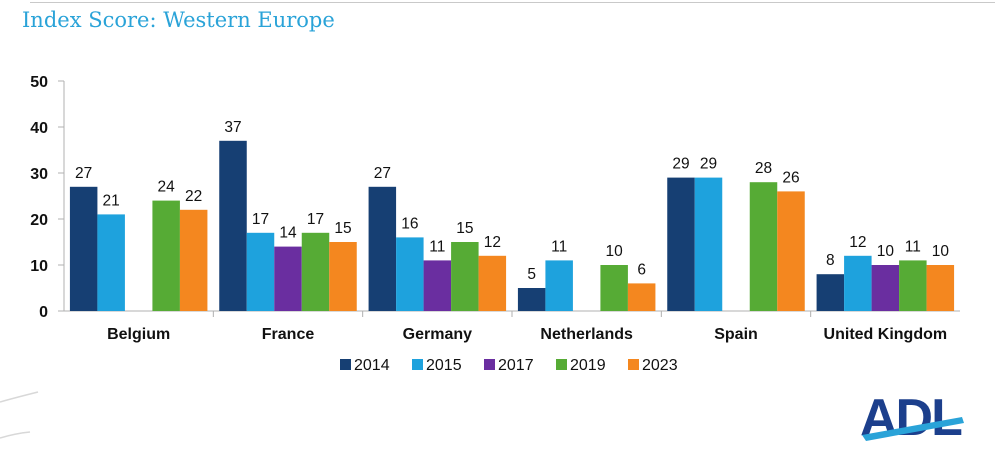 This screenshot has height=455, width=1000. I want to click on top-rule, so click(512, 2).